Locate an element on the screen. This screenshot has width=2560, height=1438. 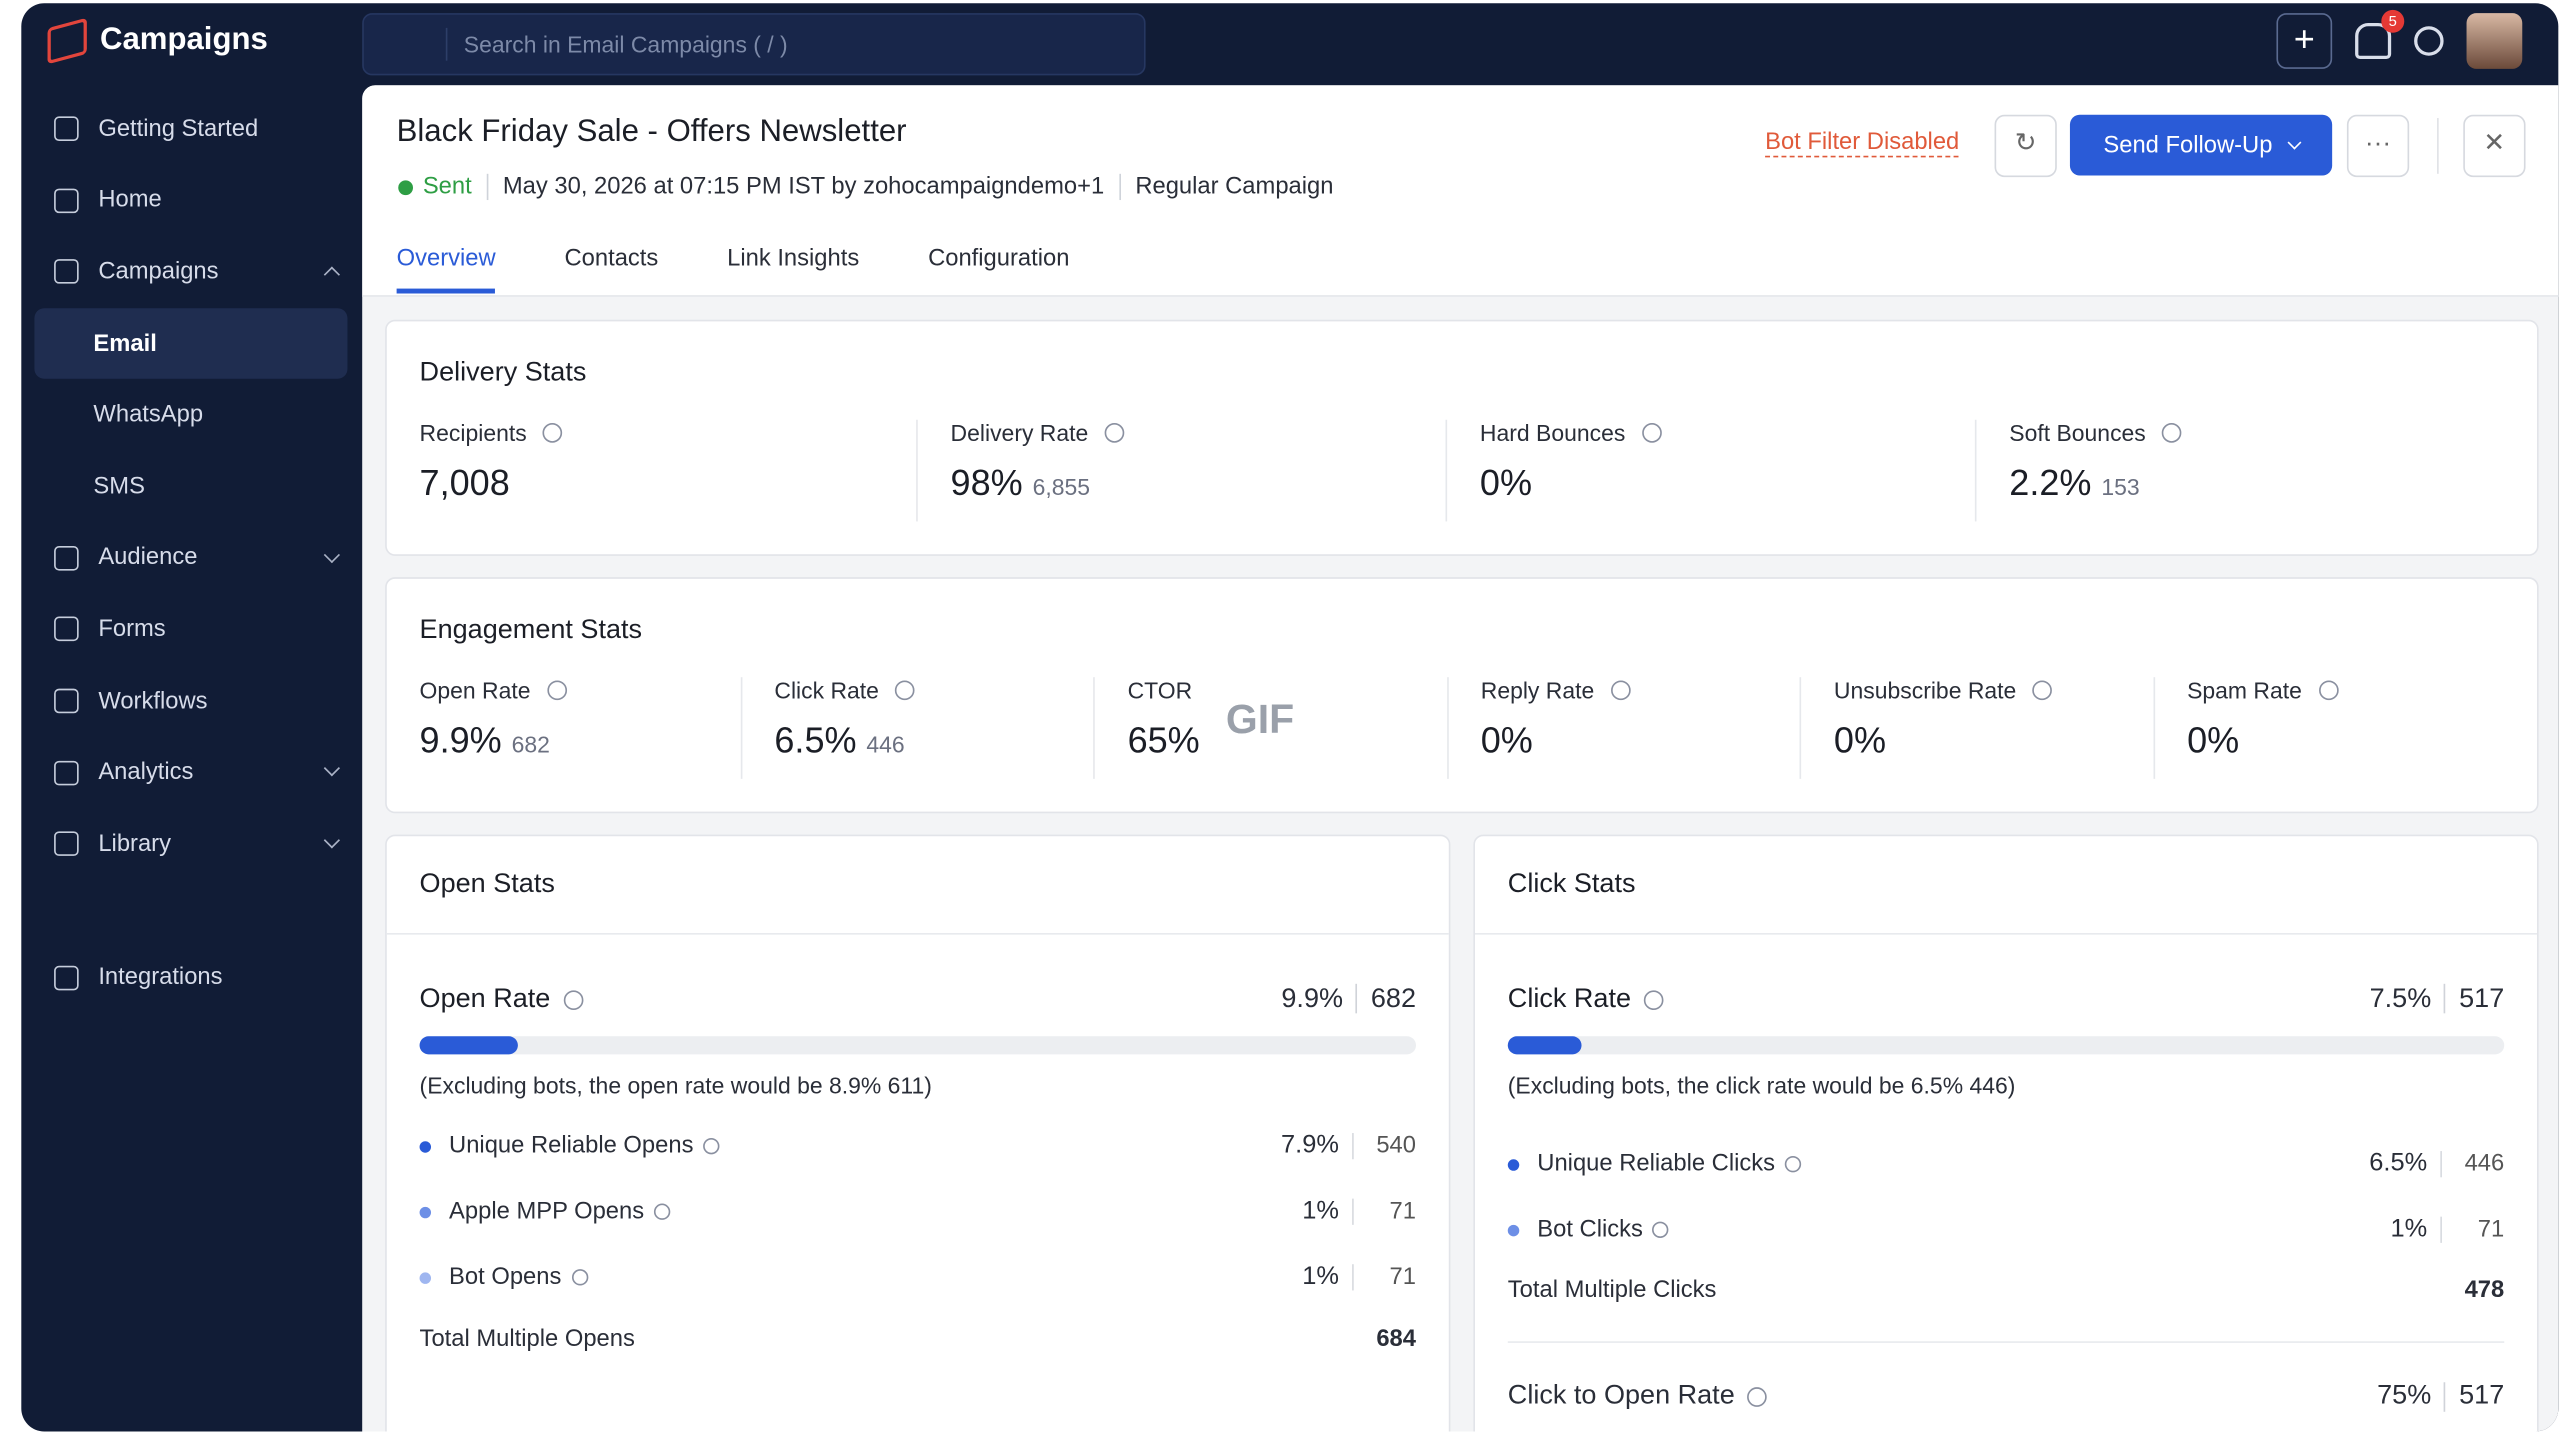
ctor-row: Click to Open Rate 75% 517 is located at coordinates (2006, 1396).